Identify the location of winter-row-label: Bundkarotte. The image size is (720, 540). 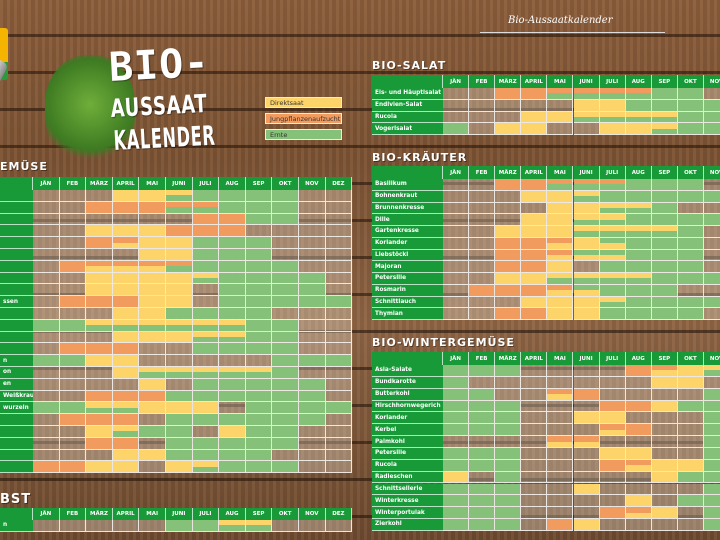
(407, 382).